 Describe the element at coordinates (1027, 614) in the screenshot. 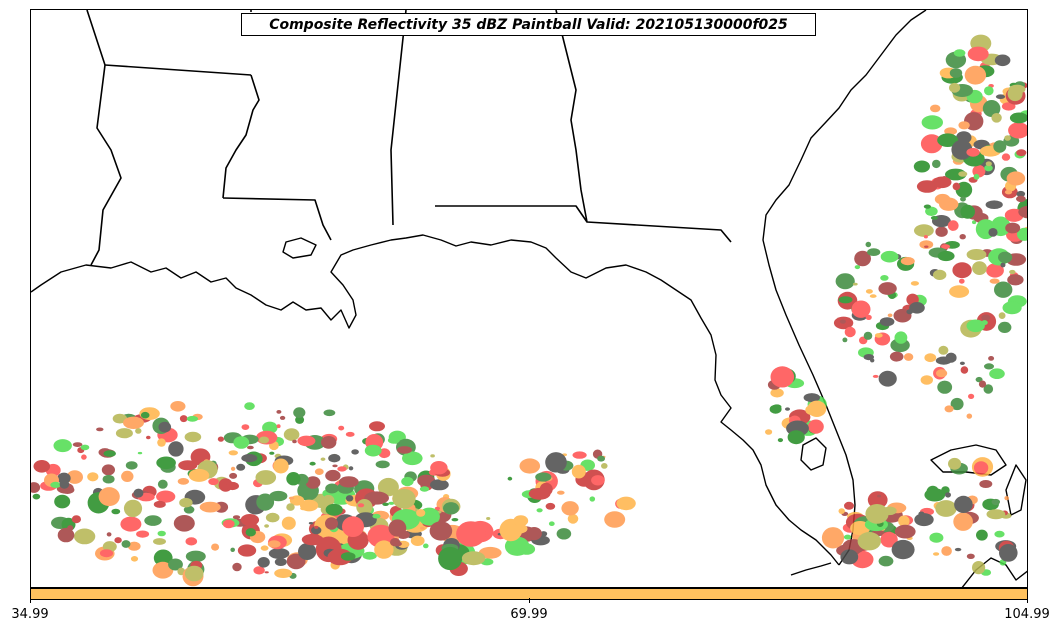

I see `colorbar-label-right: 104.99` at that location.